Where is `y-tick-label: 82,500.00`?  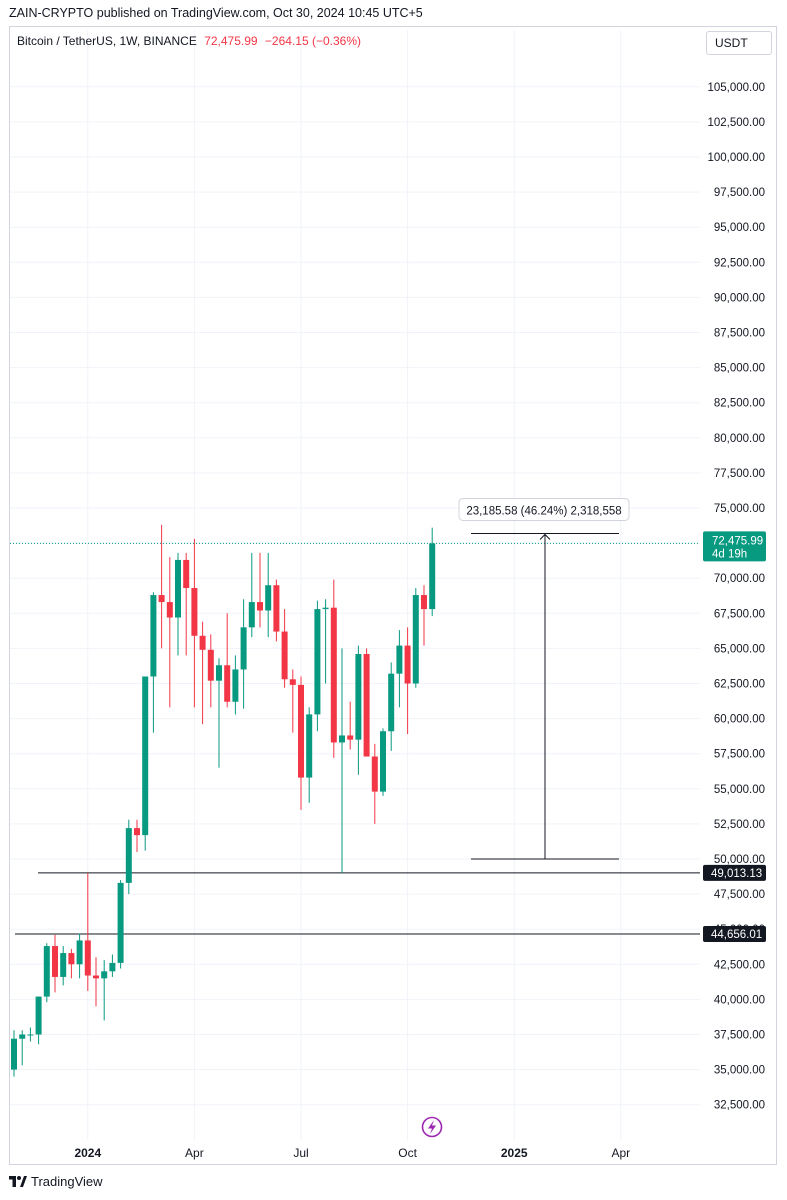 y-tick-label: 82,500.00 is located at coordinates (739, 404).